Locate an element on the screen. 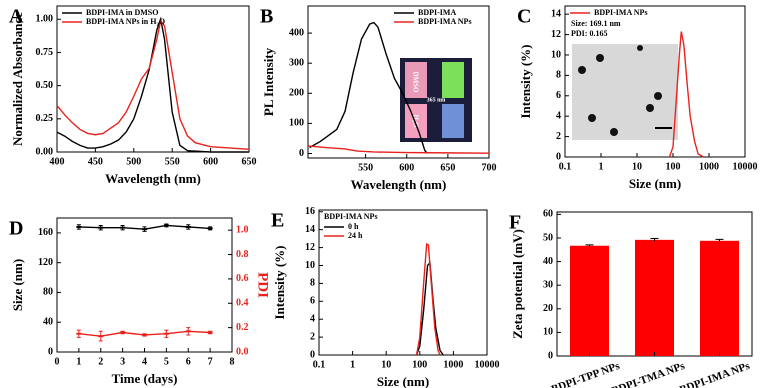  y-tick-label: 1.00 is located at coordinates (45, 19).